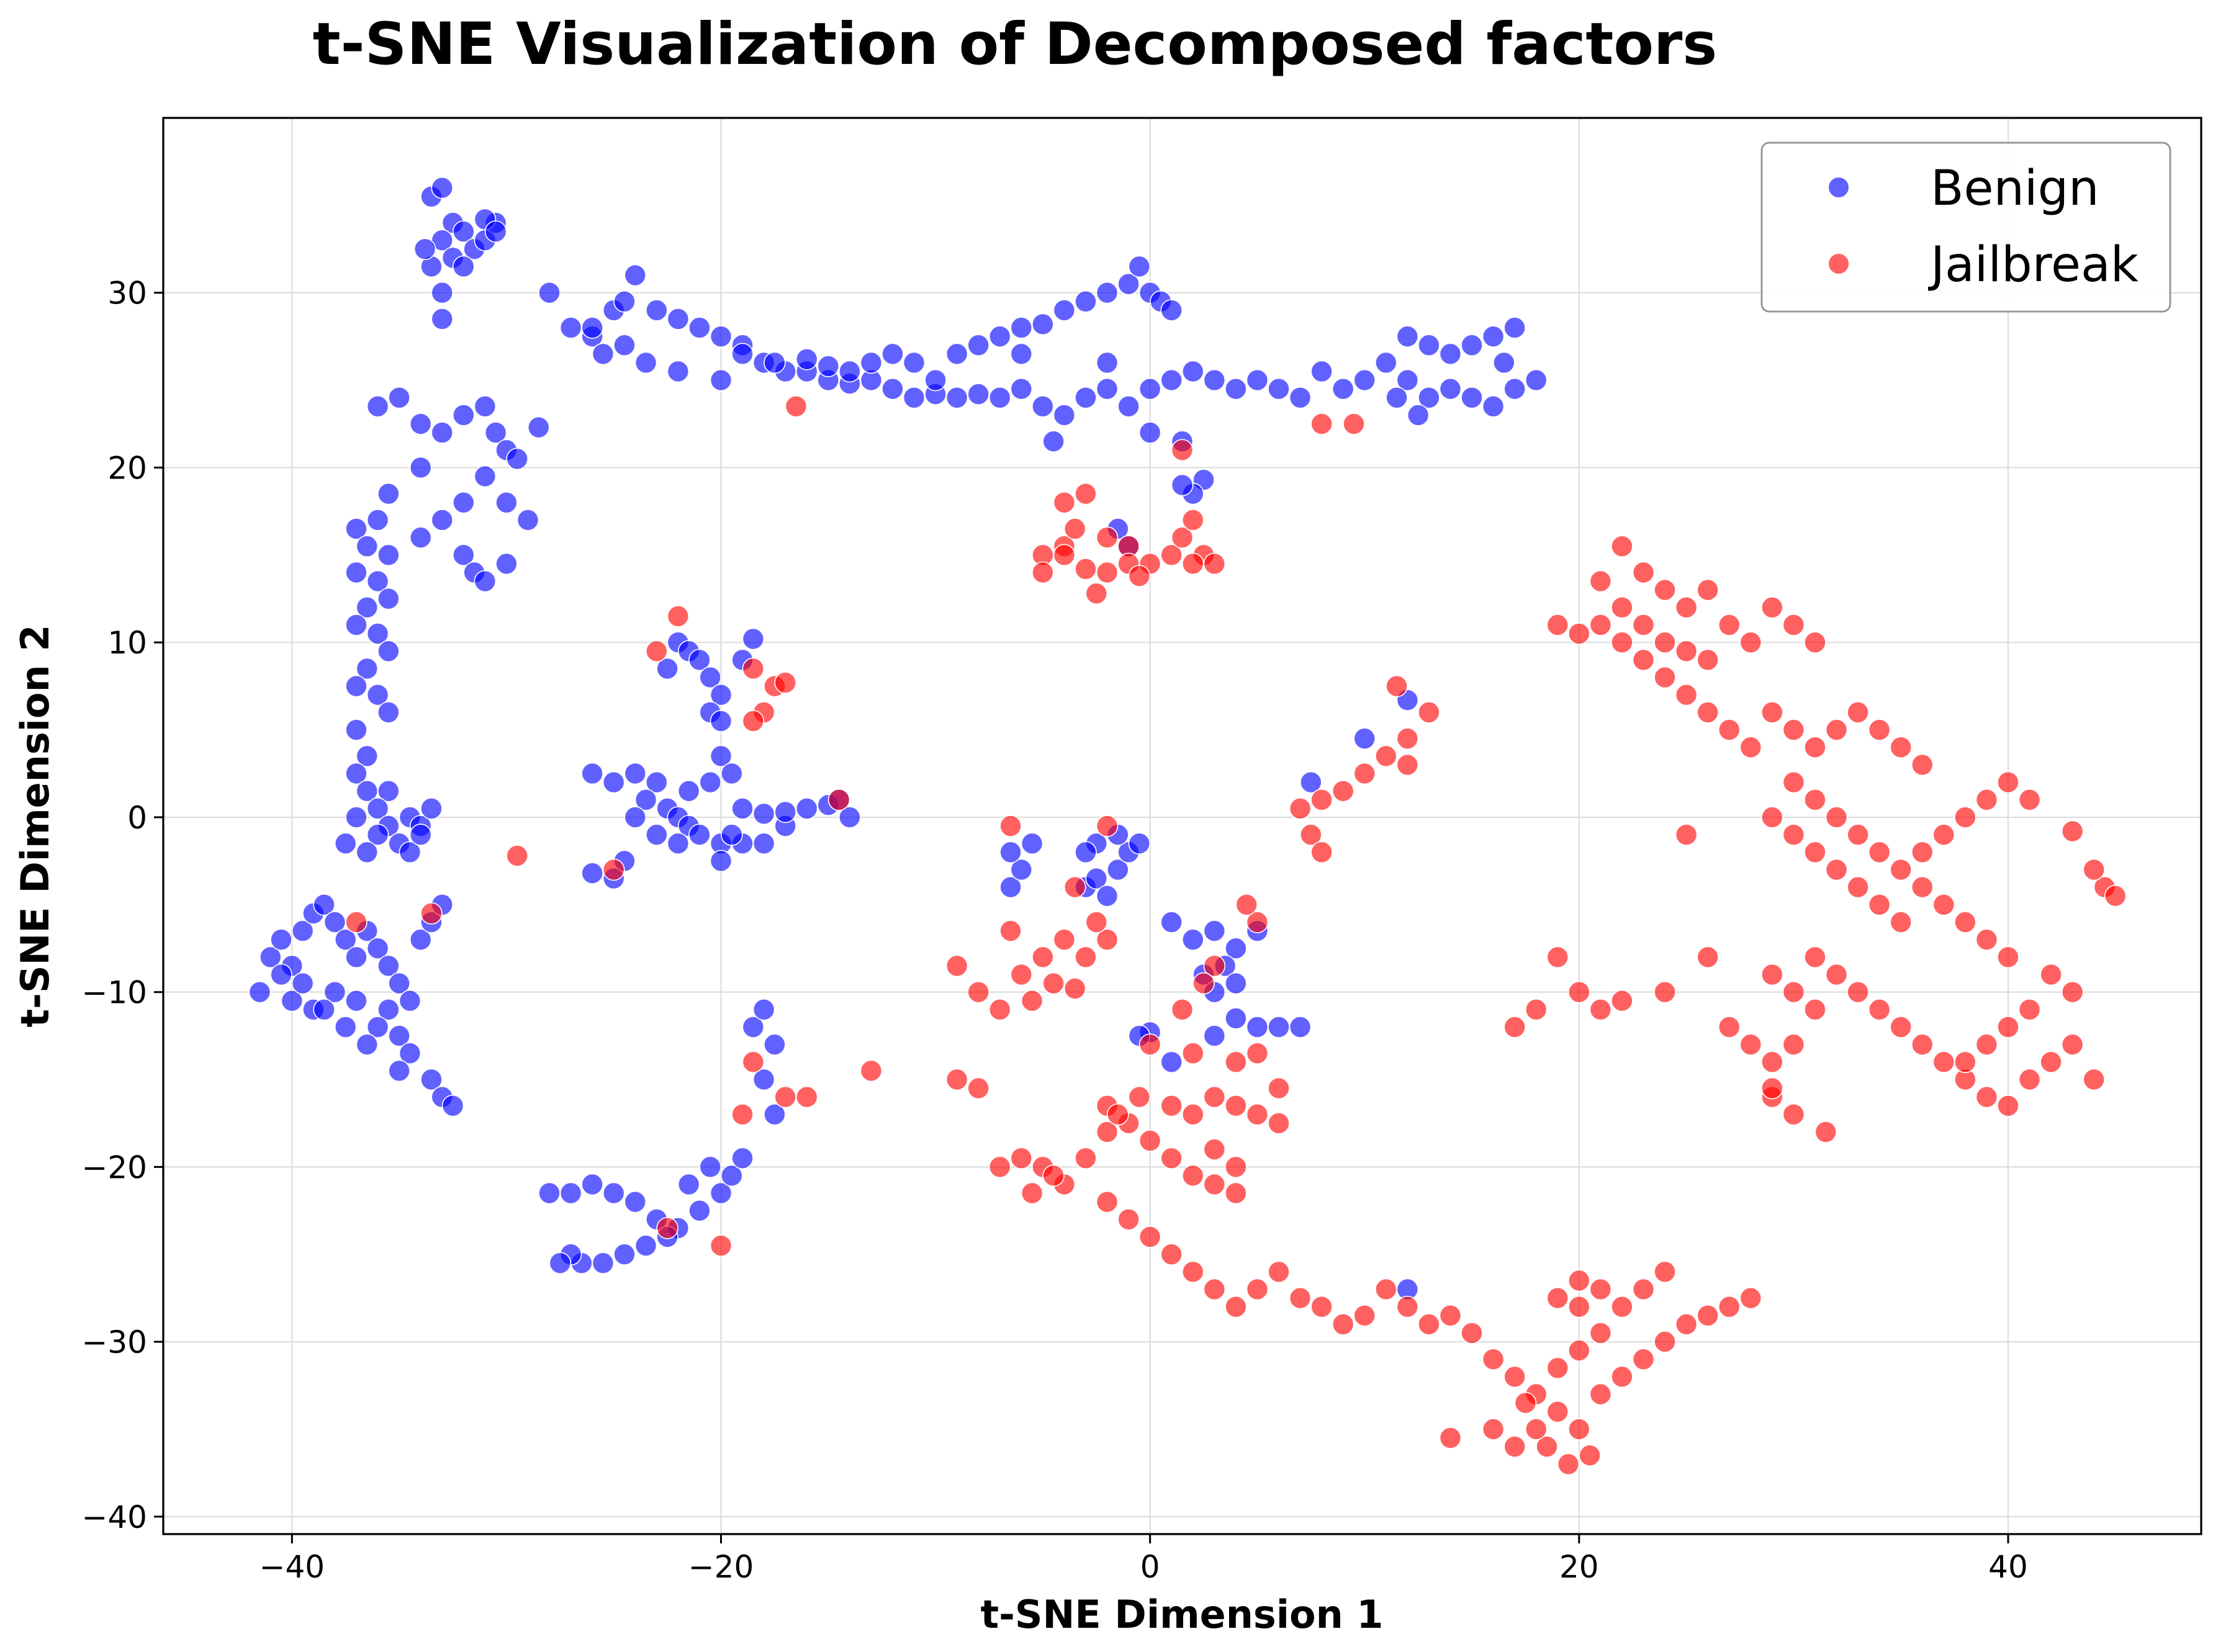  What do you see at coordinates (2033, 265) in the screenshot?
I see `legend-label-jailbreak: Jailbreak` at bounding box center [2033, 265].